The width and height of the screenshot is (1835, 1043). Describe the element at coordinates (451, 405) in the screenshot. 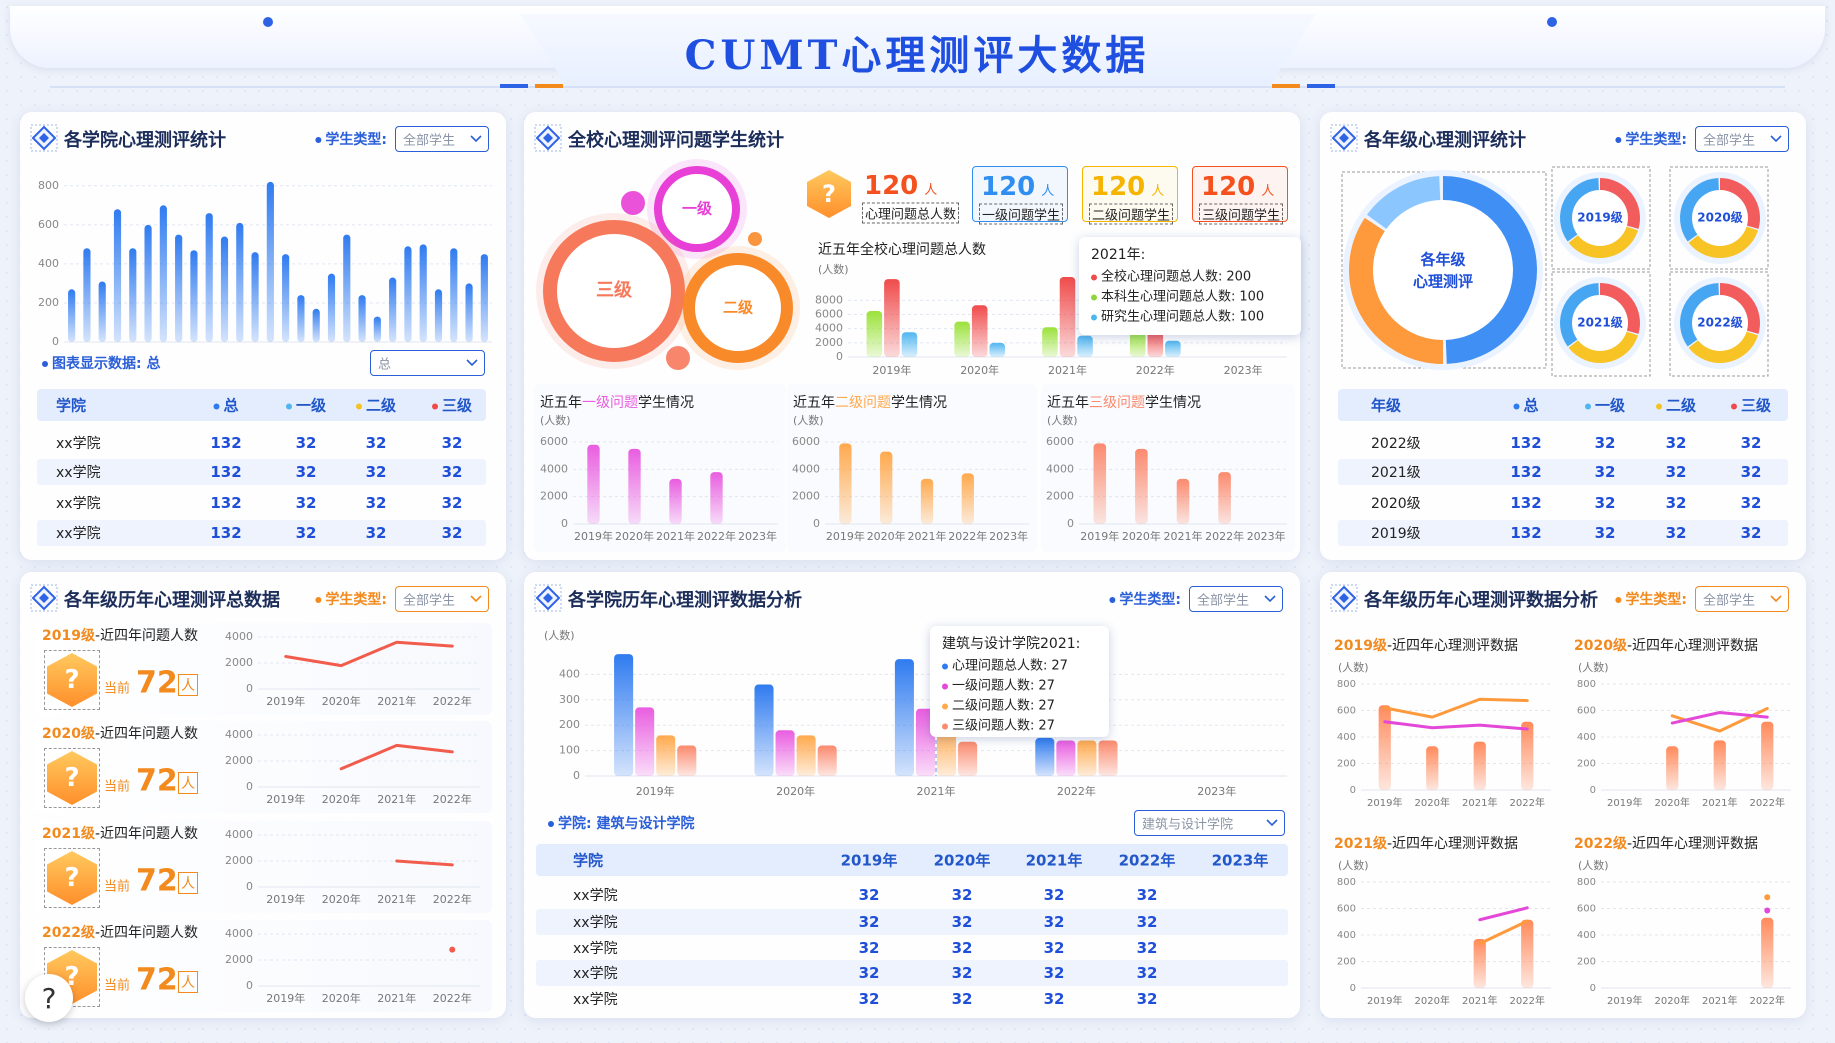

I see `table-header: 三级` at that location.